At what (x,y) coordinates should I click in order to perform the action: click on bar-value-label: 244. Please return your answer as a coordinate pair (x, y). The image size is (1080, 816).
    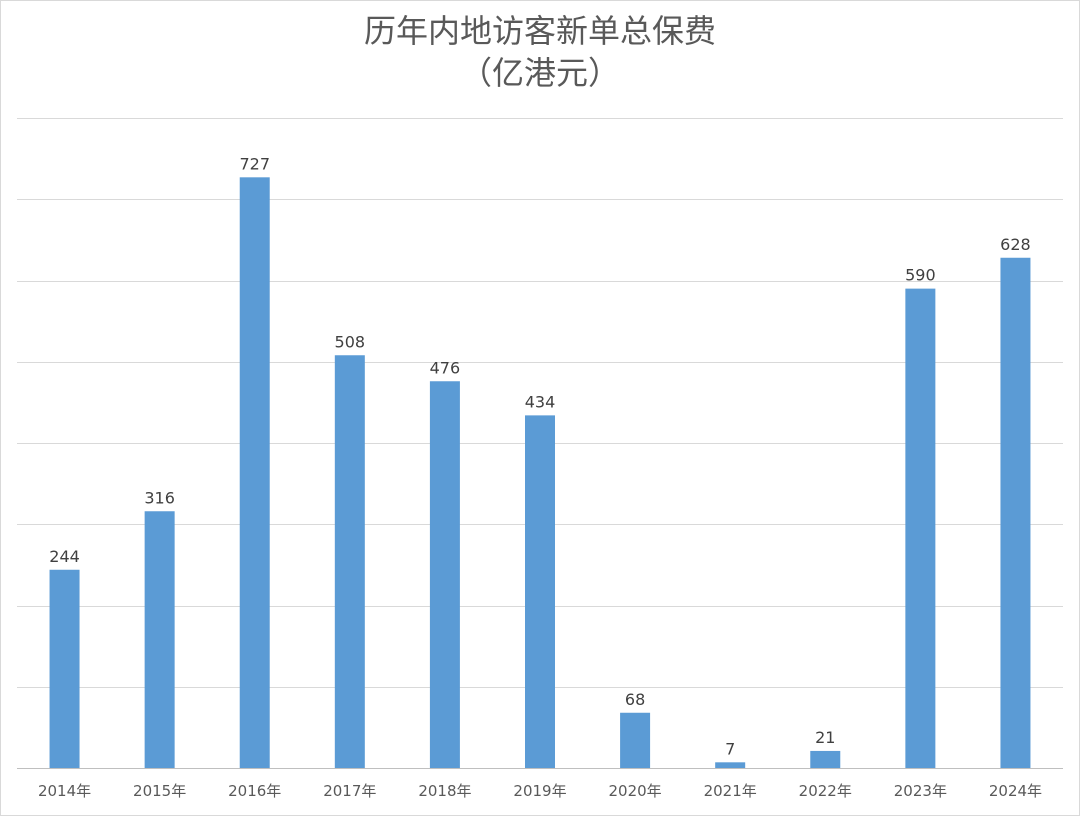
    Looking at the image, I should click on (64, 556).